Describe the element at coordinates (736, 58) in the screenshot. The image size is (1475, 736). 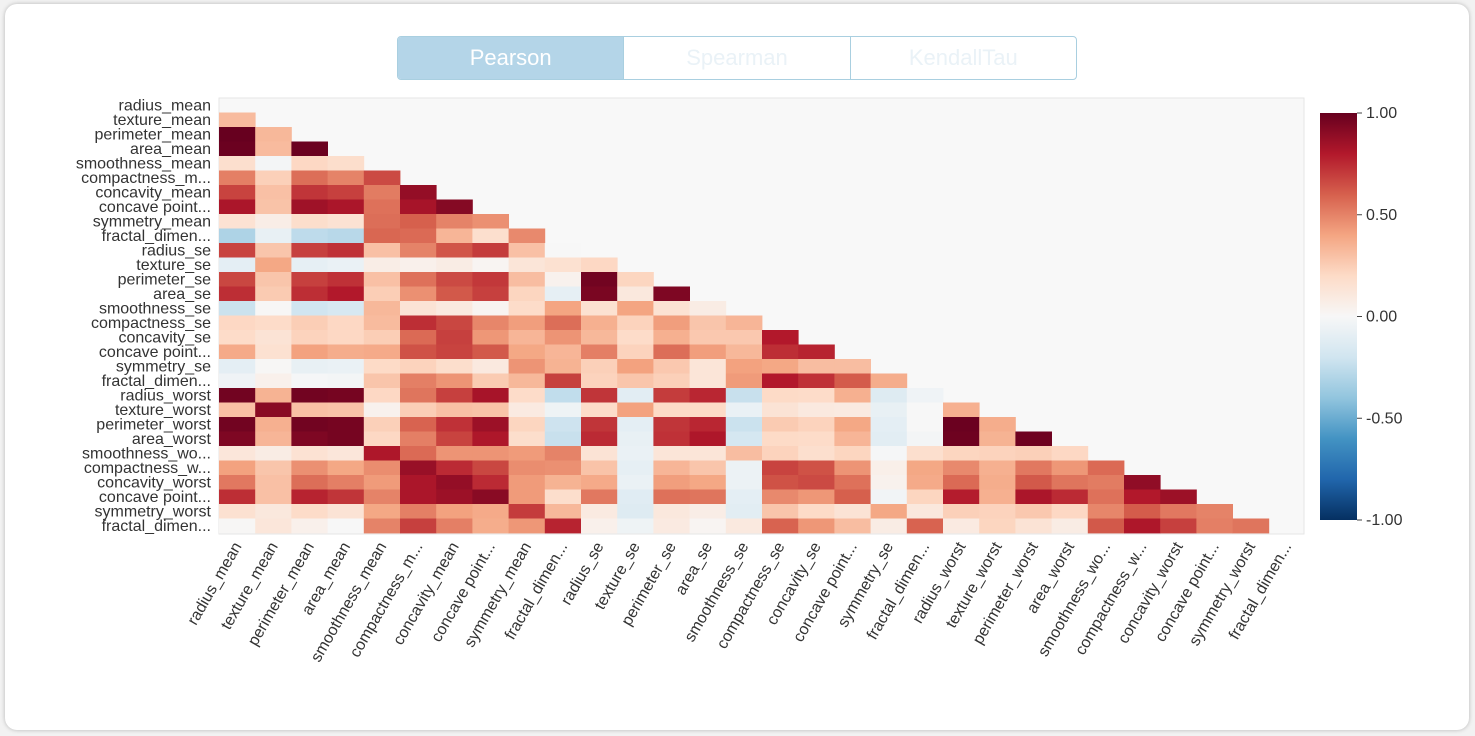
I see `tab-spearman: Spearman` at that location.